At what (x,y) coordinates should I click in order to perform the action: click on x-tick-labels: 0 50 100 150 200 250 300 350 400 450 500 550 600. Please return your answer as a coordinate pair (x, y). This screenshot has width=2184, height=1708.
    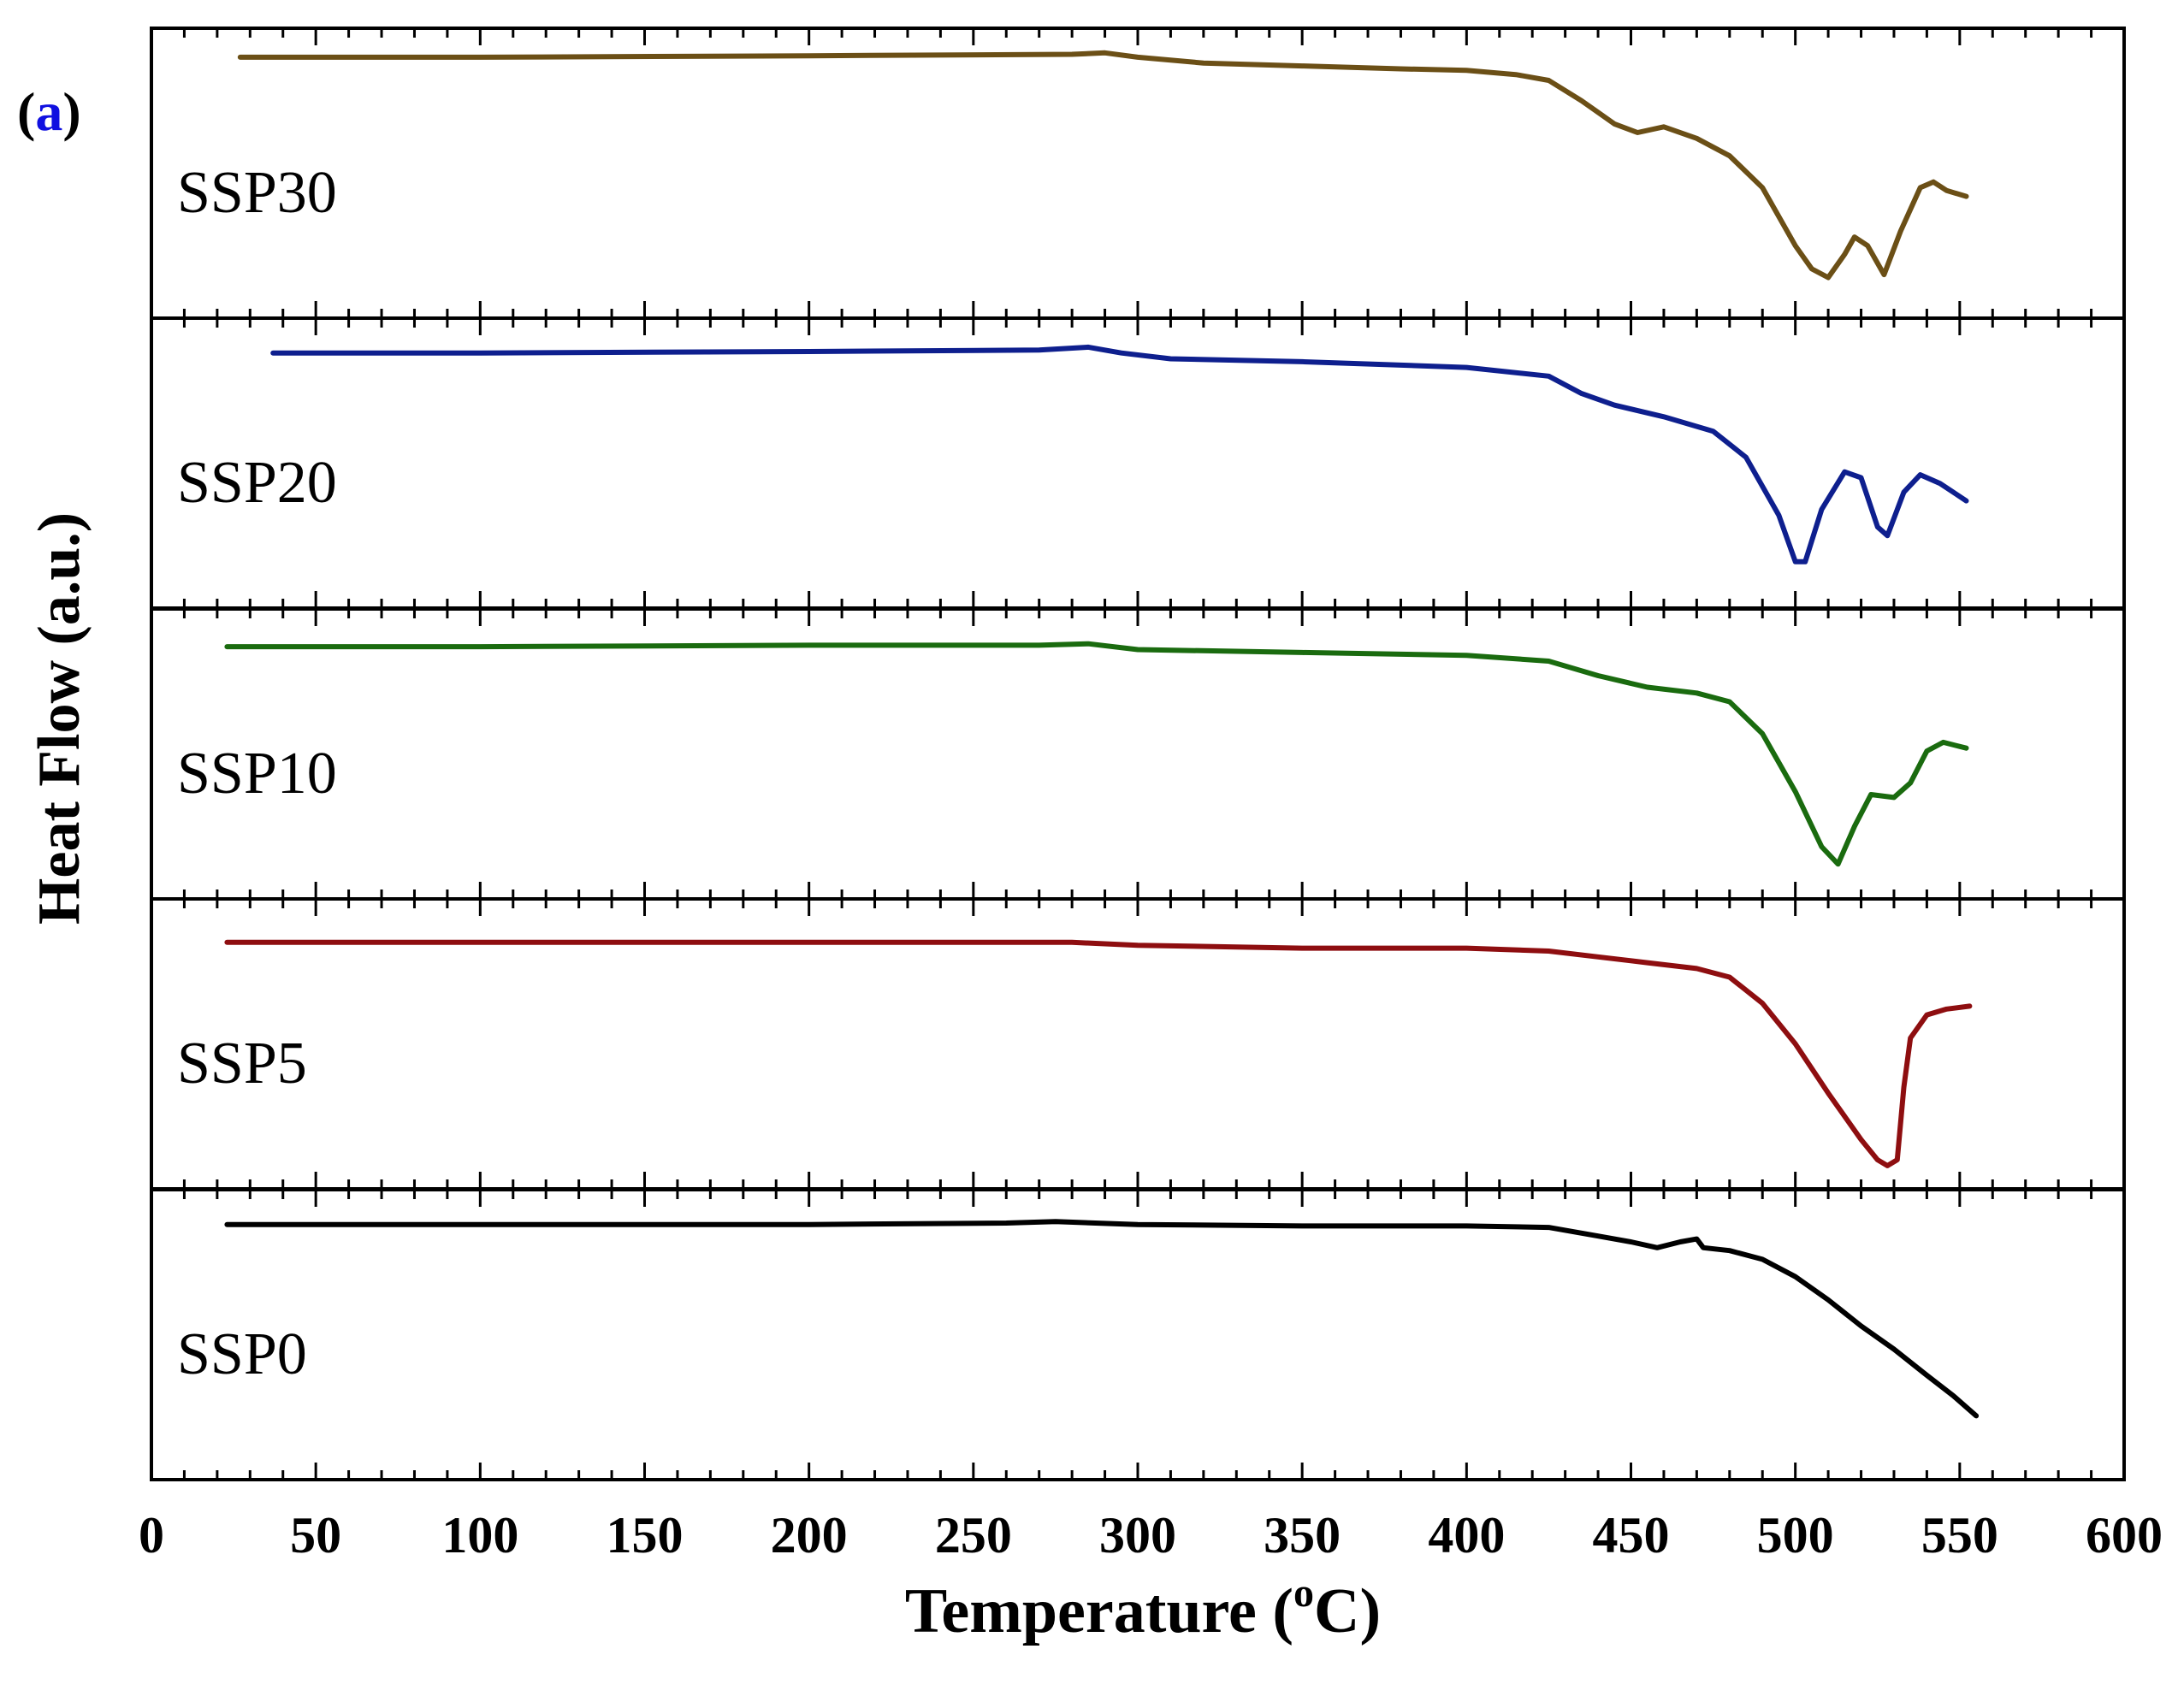
    Looking at the image, I should click on (1151, 1535).